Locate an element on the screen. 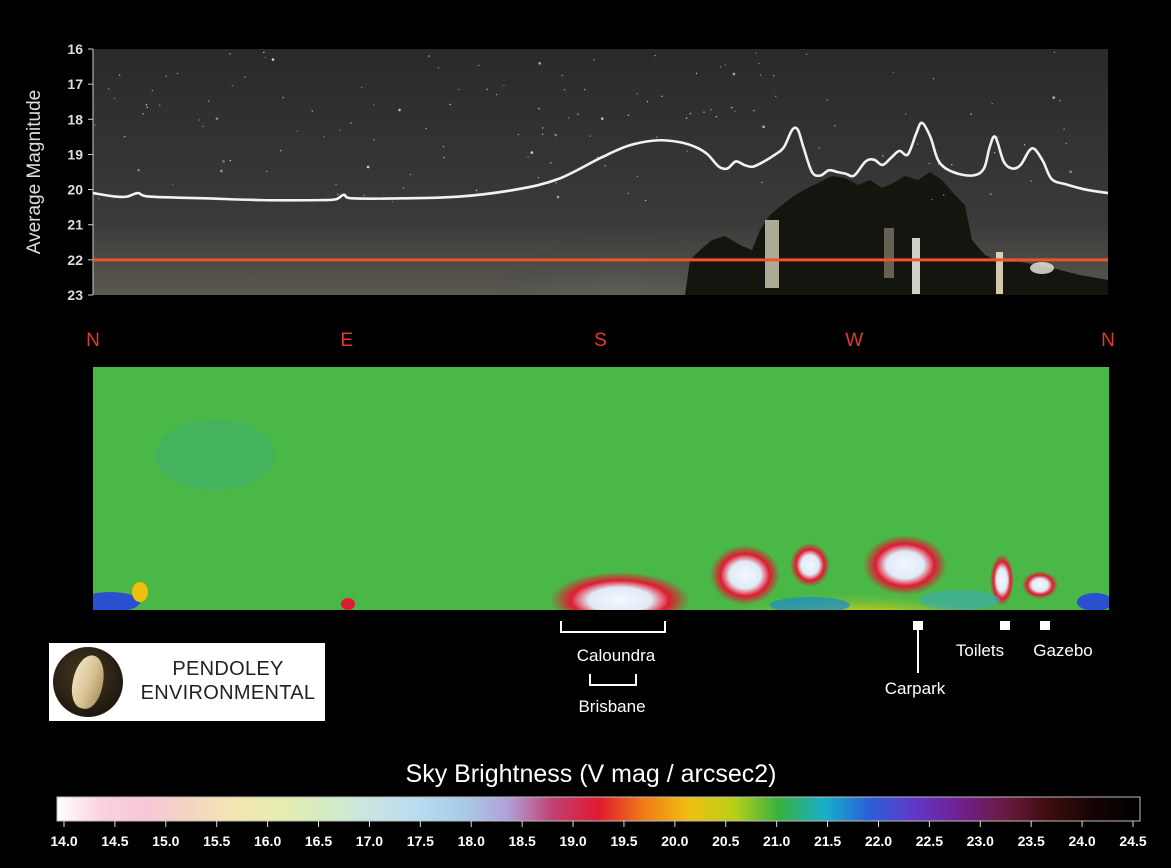  carpark-marker is located at coordinates (918, 625).